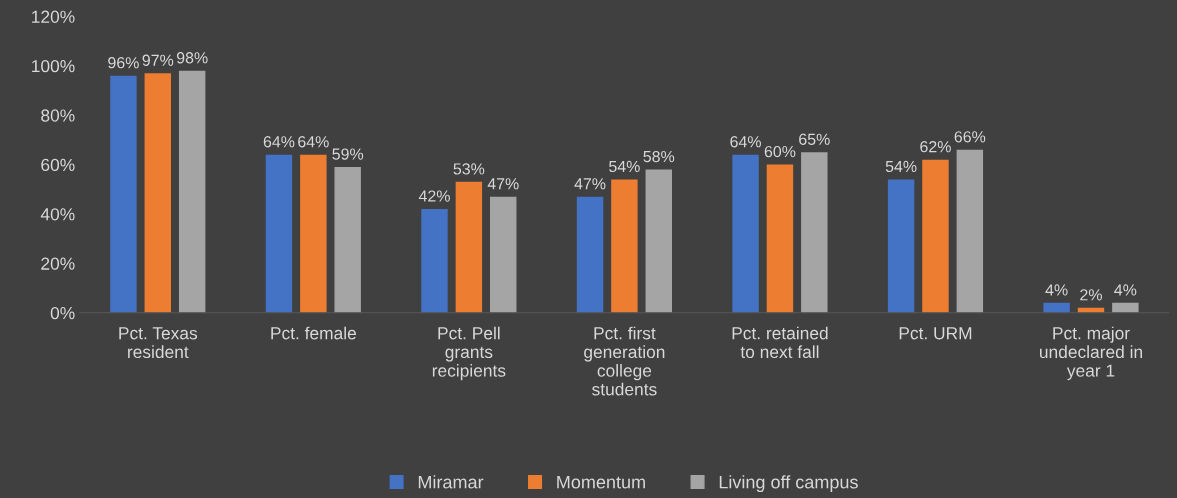  Describe the element at coordinates (451, 482) in the screenshot. I see `legend-label: Miramar` at that location.